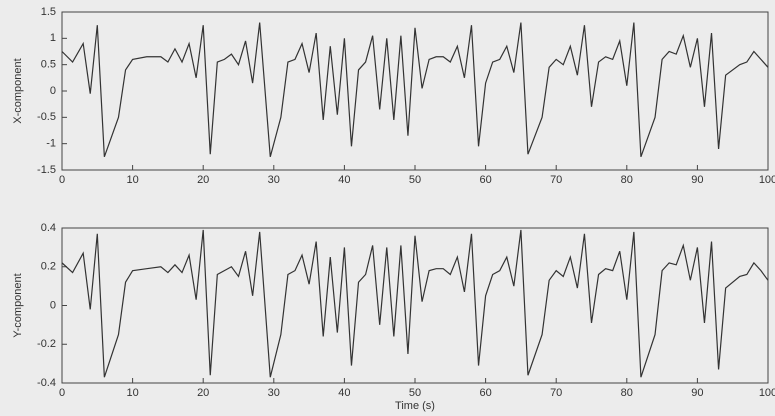  What do you see at coordinates (51, 144) in the screenshot?
I see `y-tick-label: -1` at bounding box center [51, 144].